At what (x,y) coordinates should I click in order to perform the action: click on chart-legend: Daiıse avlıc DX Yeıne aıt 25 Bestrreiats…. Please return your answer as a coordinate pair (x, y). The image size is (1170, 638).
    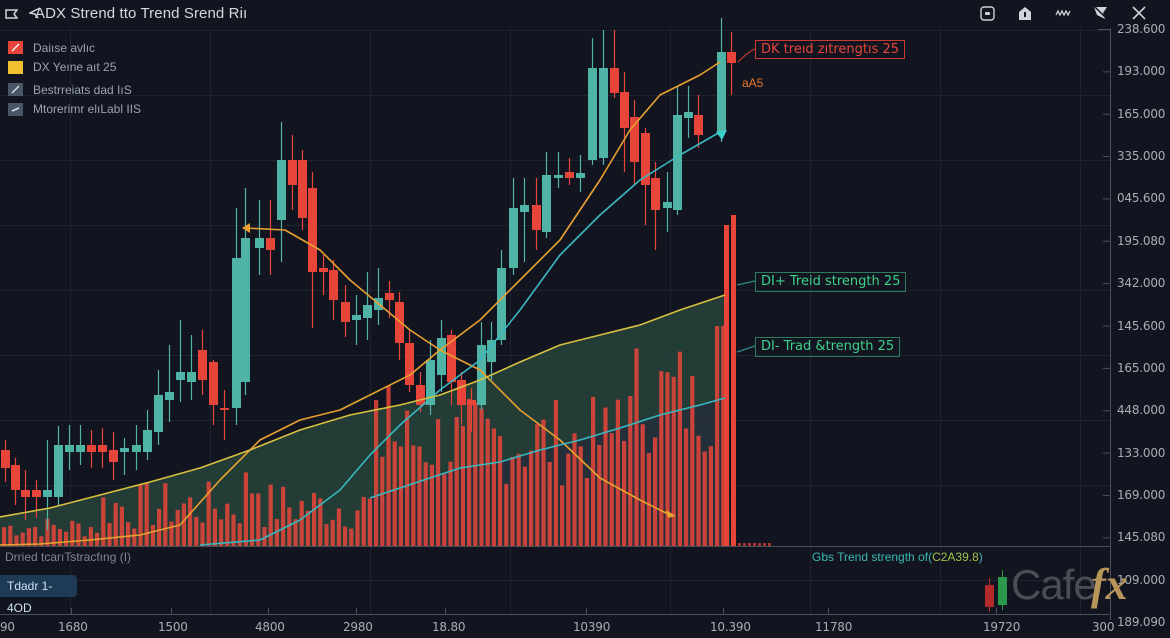
    Looking at the image, I should click on (74, 78).